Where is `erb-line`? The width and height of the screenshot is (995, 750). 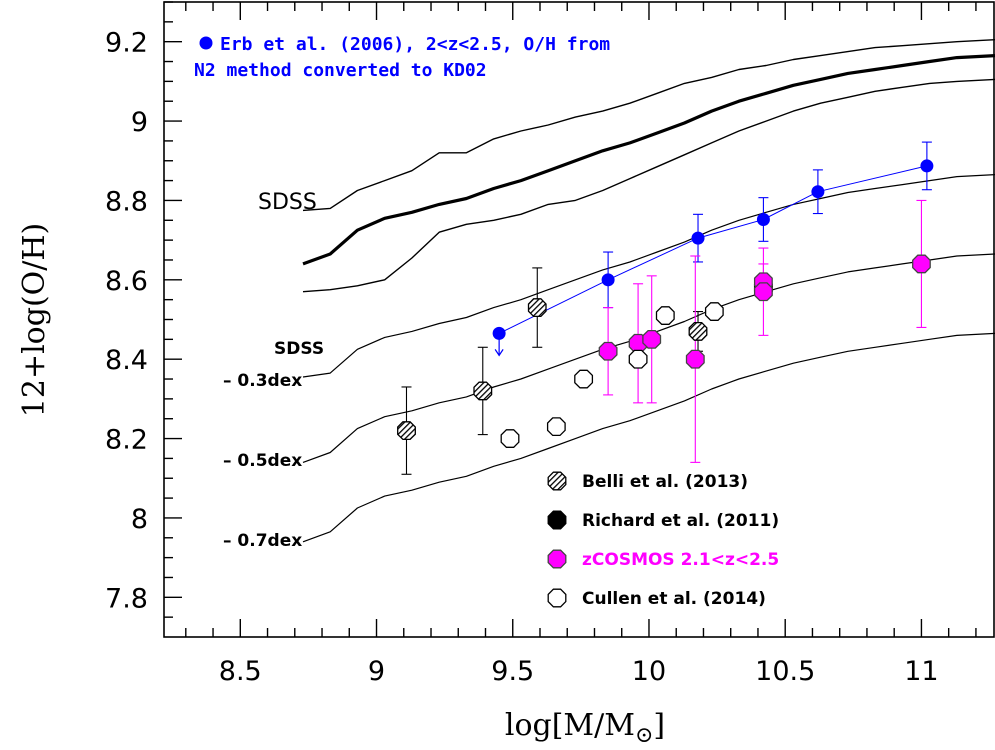 erb-line is located at coordinates (713, 249).